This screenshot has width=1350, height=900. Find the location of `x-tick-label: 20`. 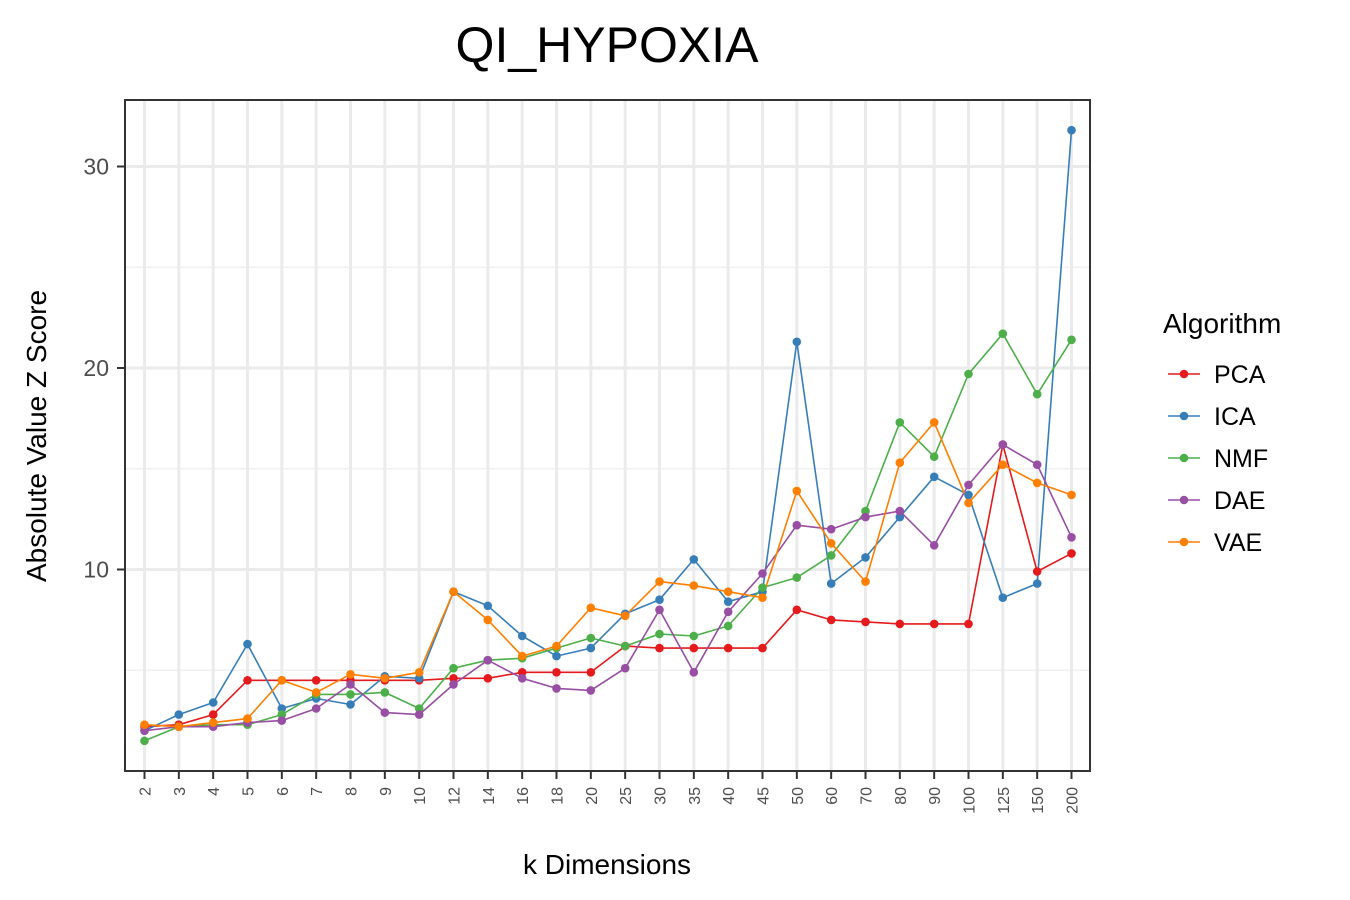

x-tick-label: 20 is located at coordinates (592, 796).